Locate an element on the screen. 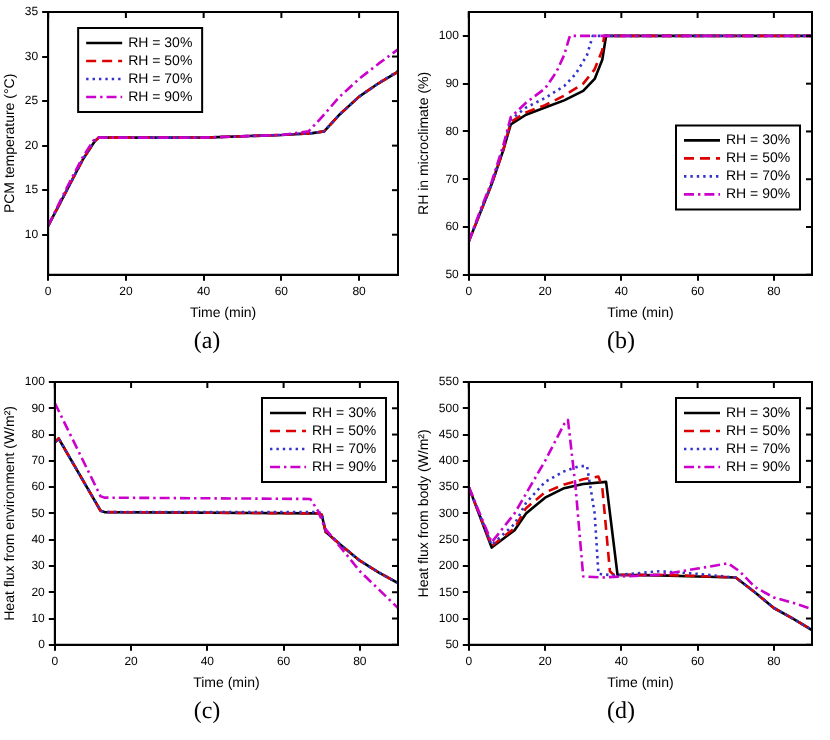  text: (a) is located at coordinates (207, 341).